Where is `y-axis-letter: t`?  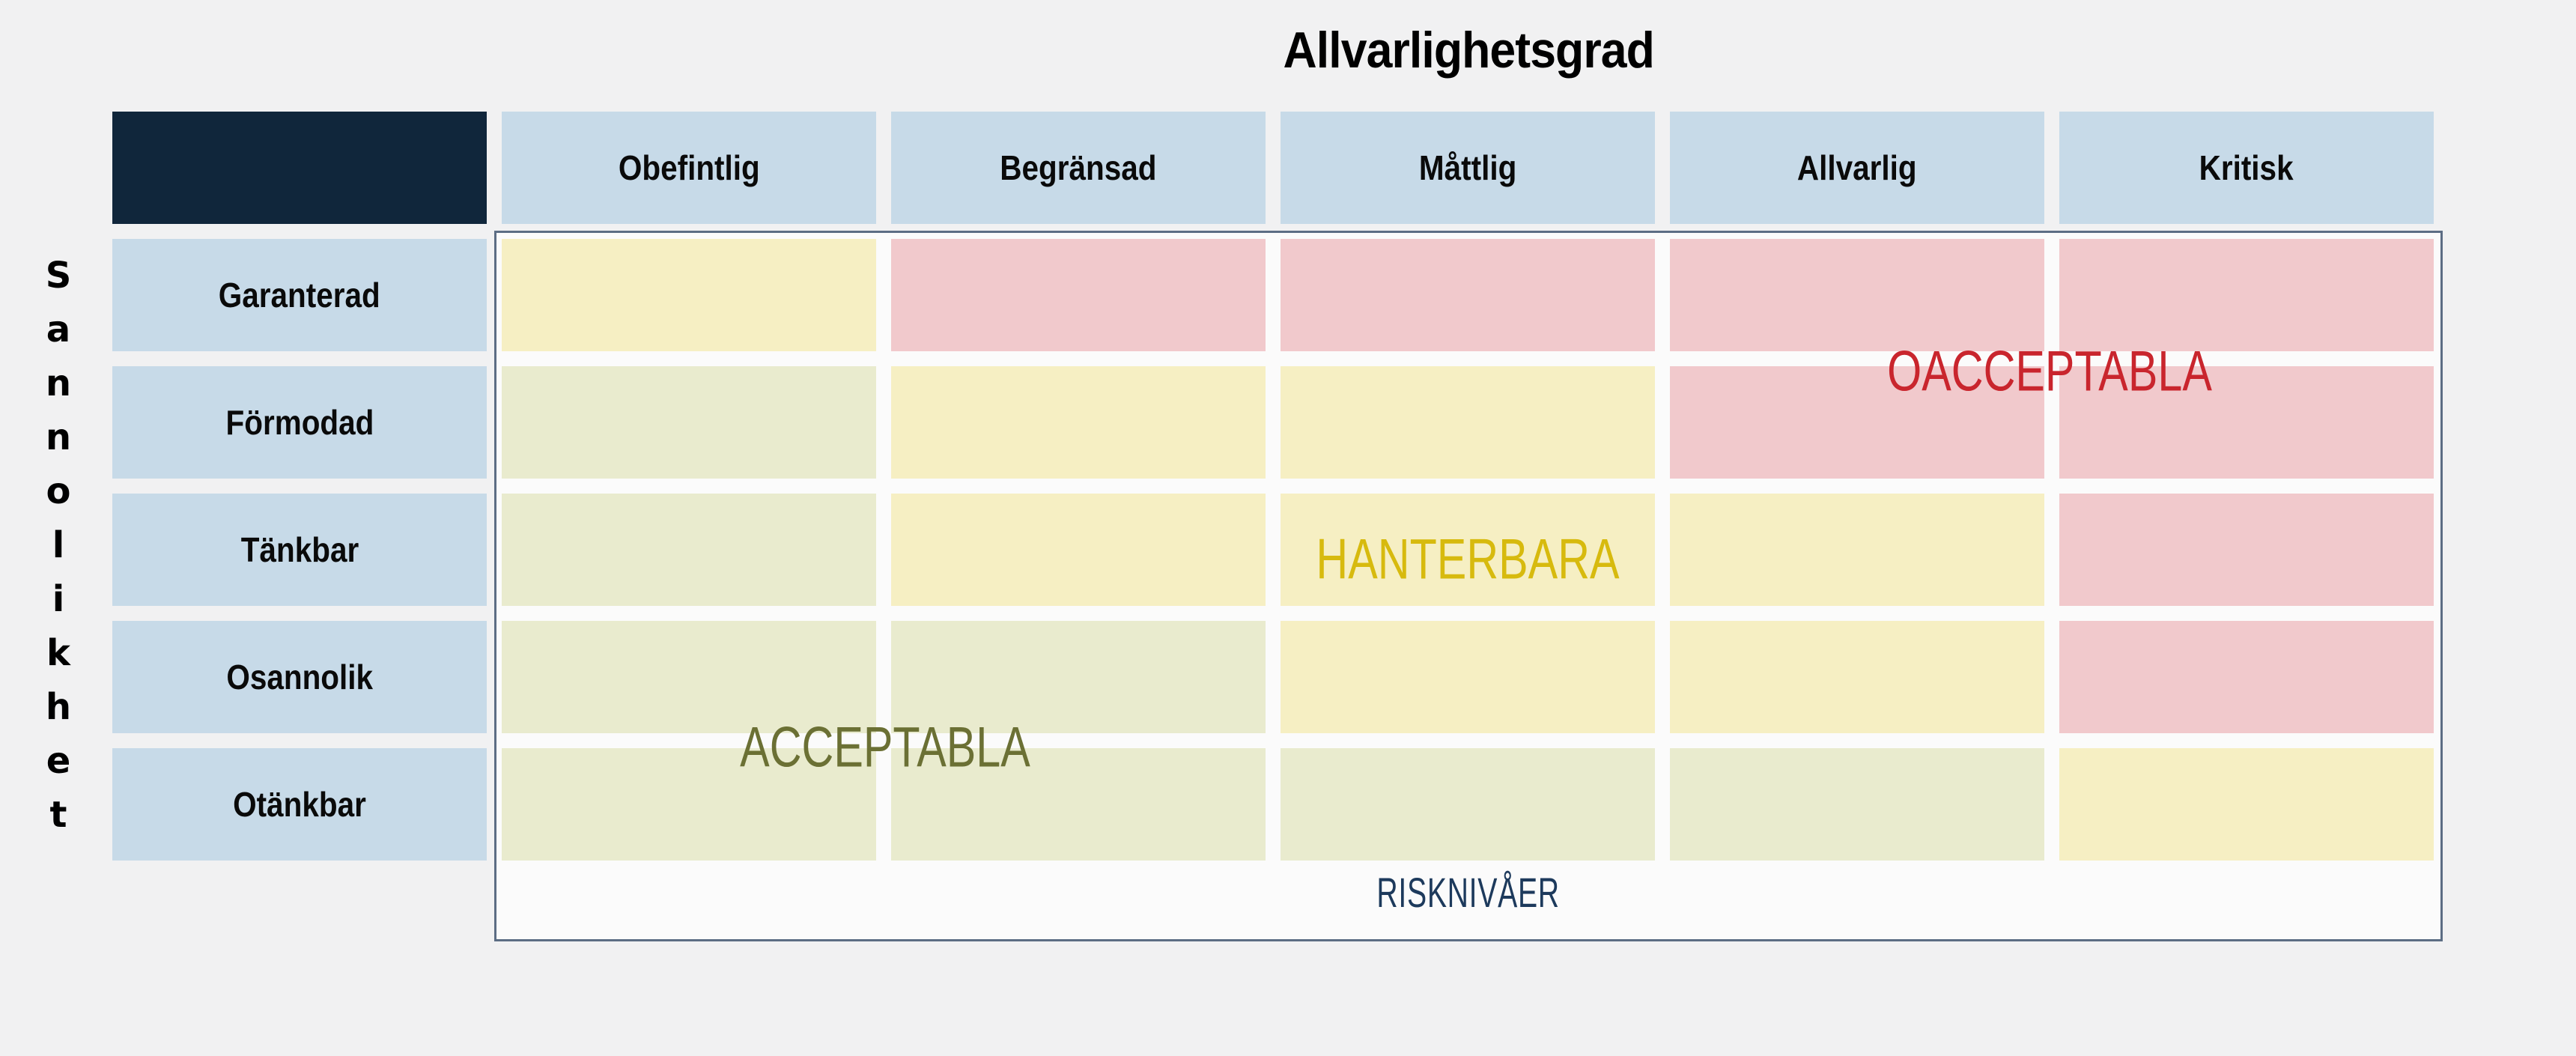
y-axis-letter: t is located at coordinates (58, 815).